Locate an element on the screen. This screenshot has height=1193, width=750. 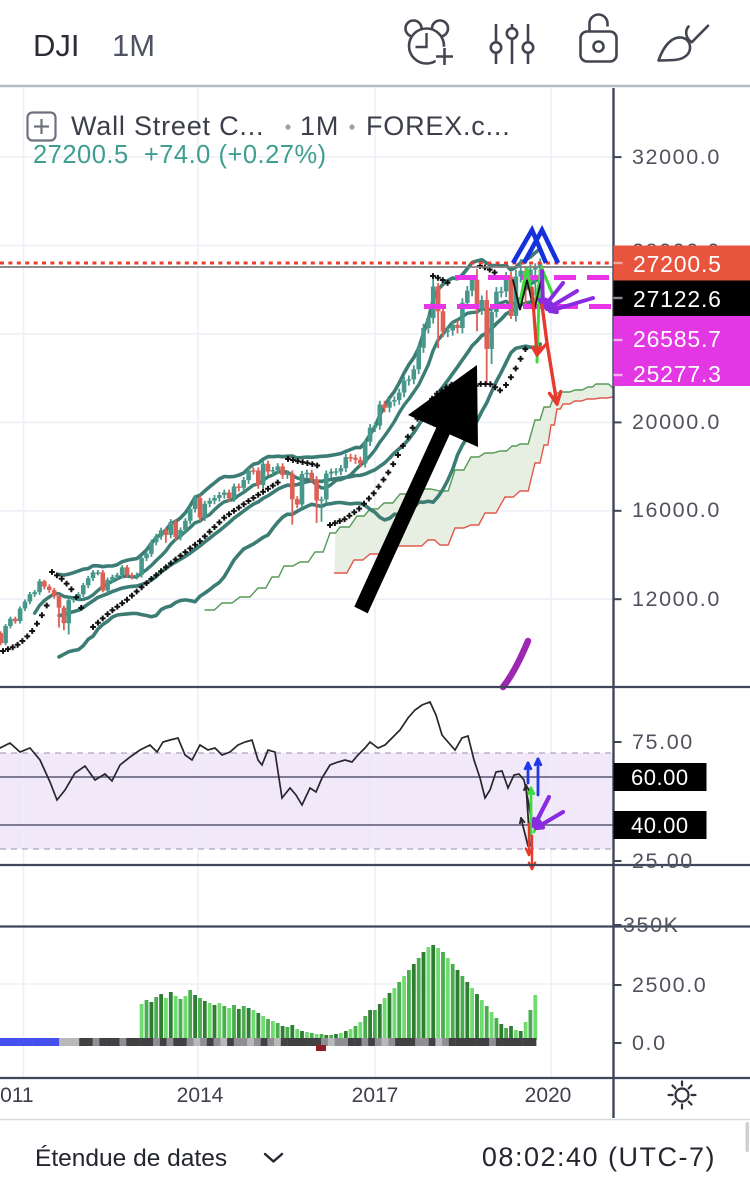
svg-text: 16000.0 is located at coordinates (676, 510).